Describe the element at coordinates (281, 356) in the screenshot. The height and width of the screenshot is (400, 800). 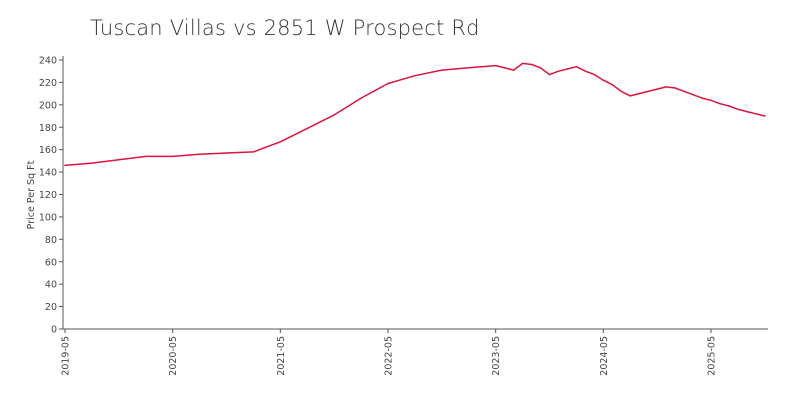
I see `x-tick-label: 2021-05` at that location.